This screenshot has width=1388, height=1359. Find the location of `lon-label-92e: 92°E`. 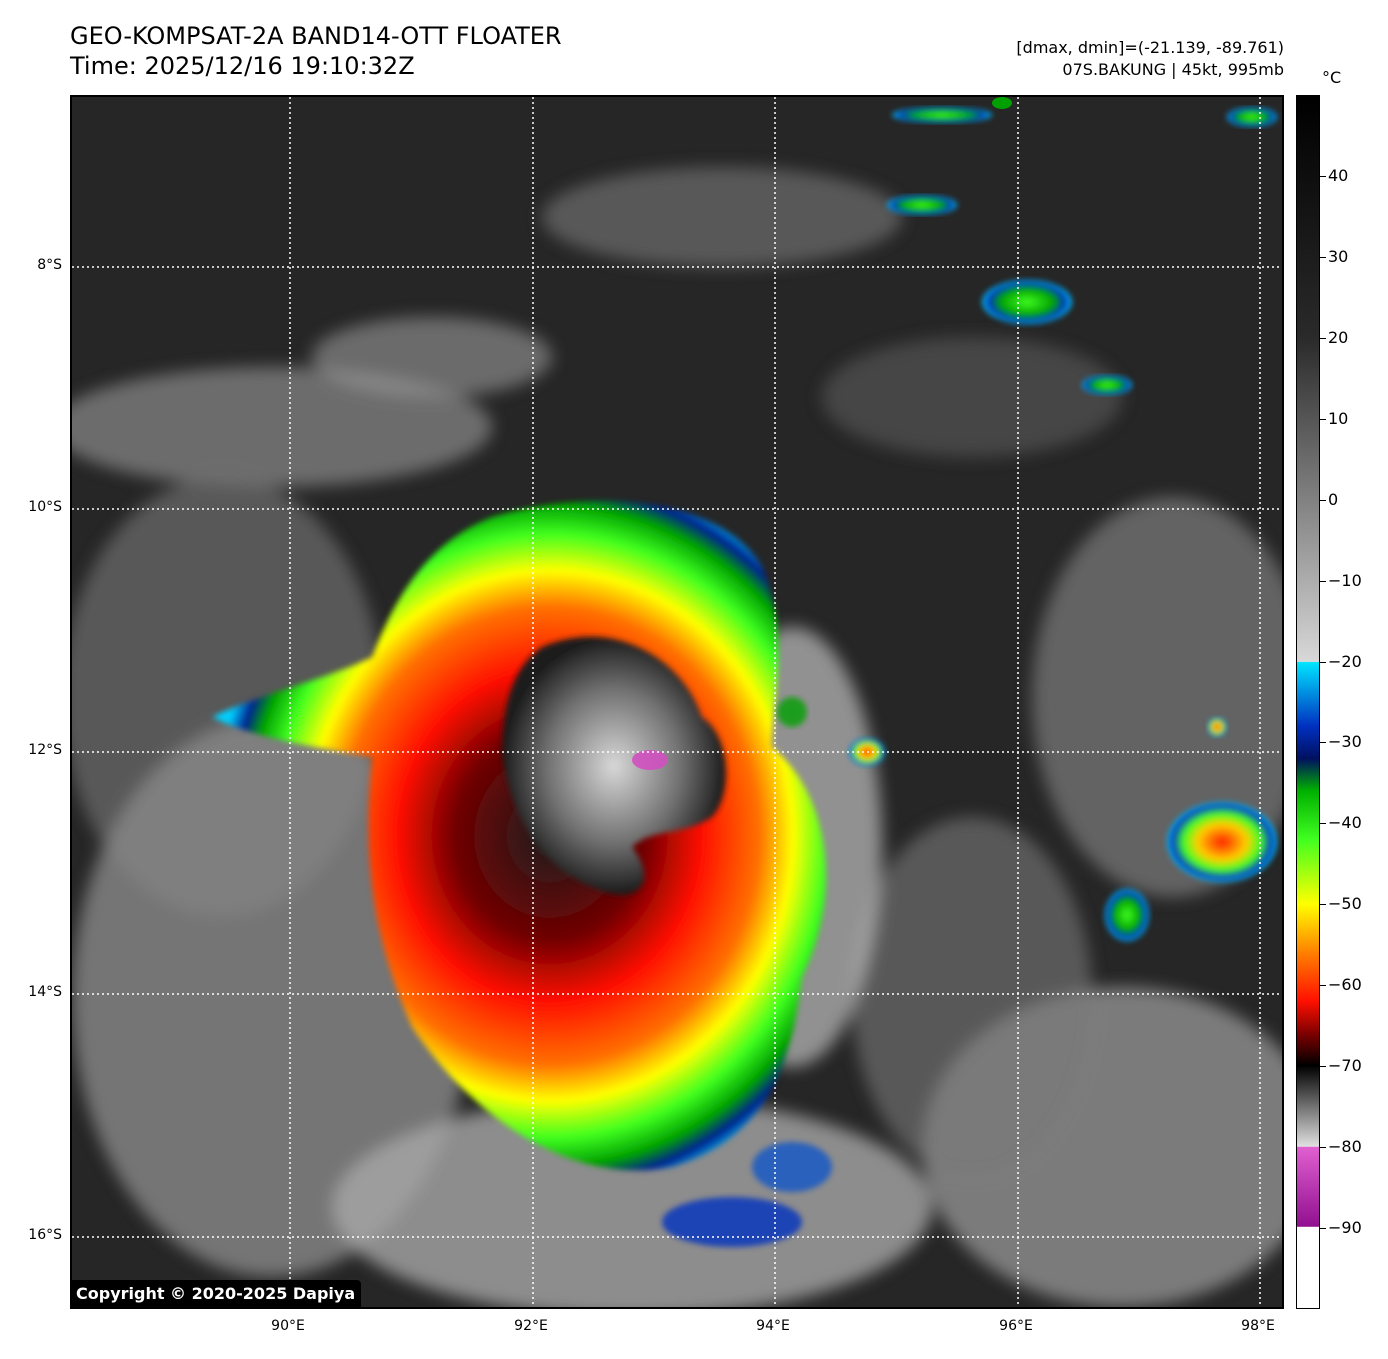

lon-label-92e: 92°E is located at coordinates (531, 1326).